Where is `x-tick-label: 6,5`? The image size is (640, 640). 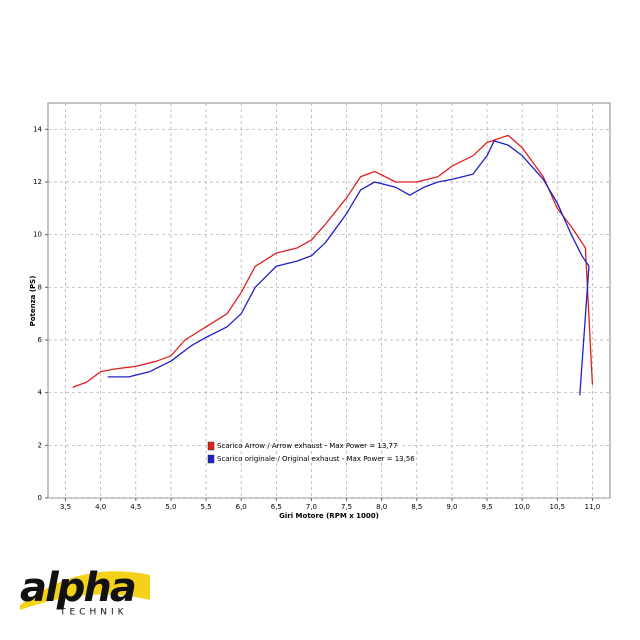 x-tick-label: 6,5 is located at coordinates (276, 507).